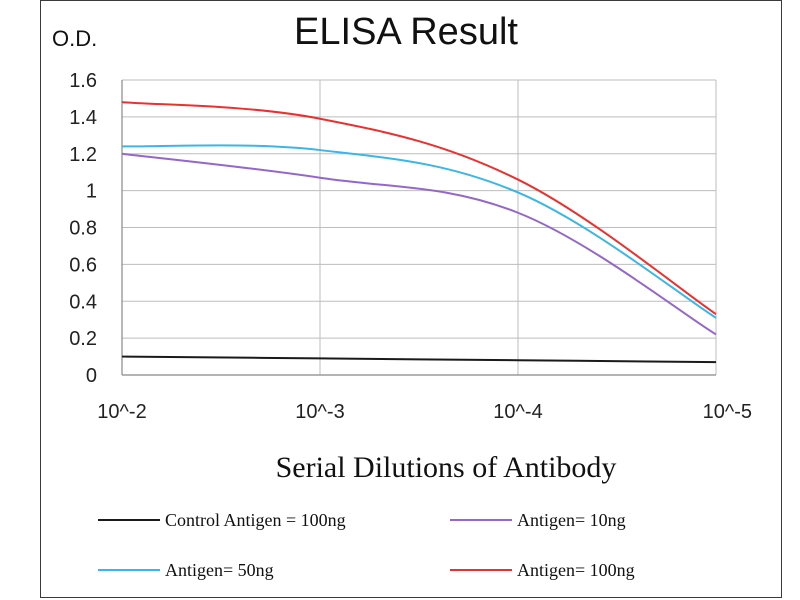 This screenshot has height=600, width=800. Describe the element at coordinates (727, 412) in the screenshot. I see `x-tick-label: 10^-5` at that location.